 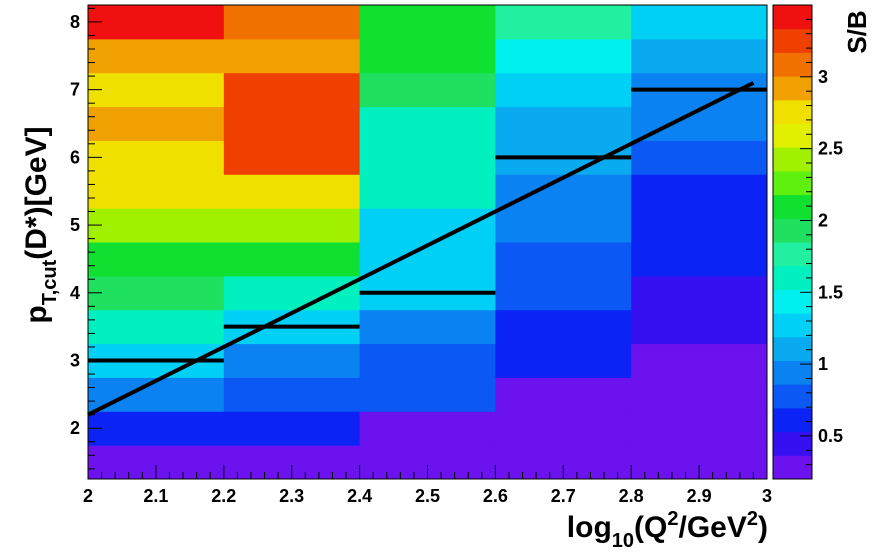 I want to click on x-axis: 2 2.1 2.2 2.3 2.4 2.5 2.6 2.7 2.8 2.9 3, so click(x=427, y=485).